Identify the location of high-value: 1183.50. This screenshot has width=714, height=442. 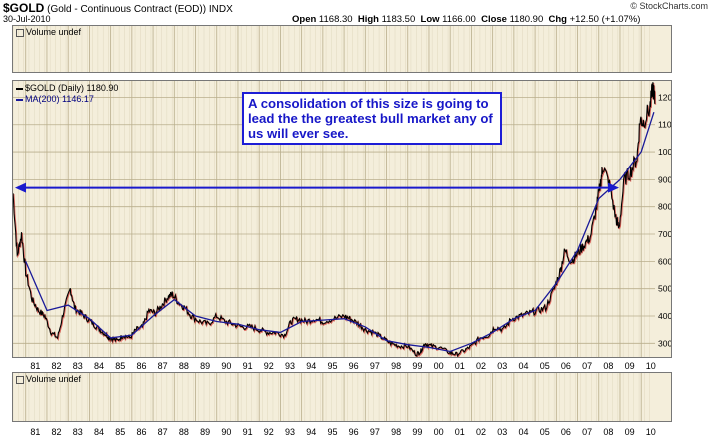
(398, 19).